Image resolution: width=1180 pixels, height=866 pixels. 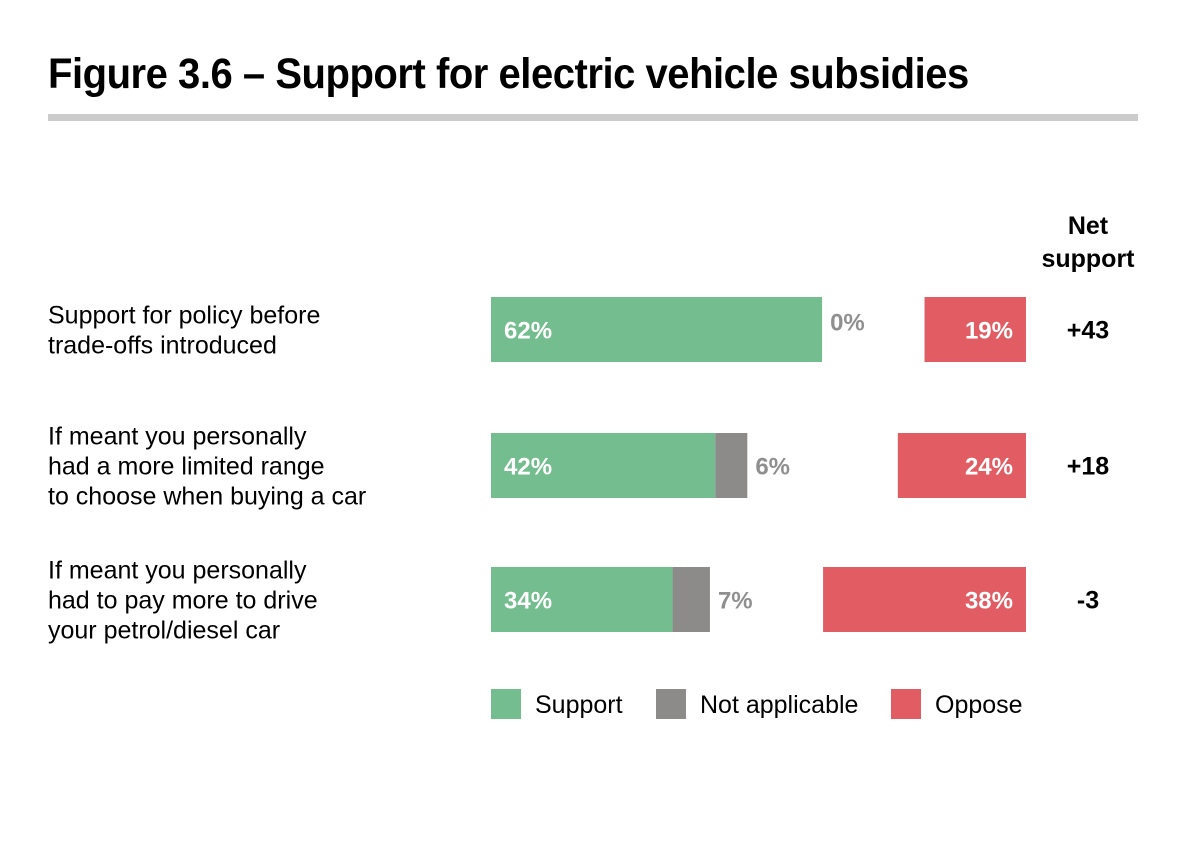 What do you see at coordinates (847, 323) in the screenshot?
I see `not-applicable-value-label: 0%` at bounding box center [847, 323].